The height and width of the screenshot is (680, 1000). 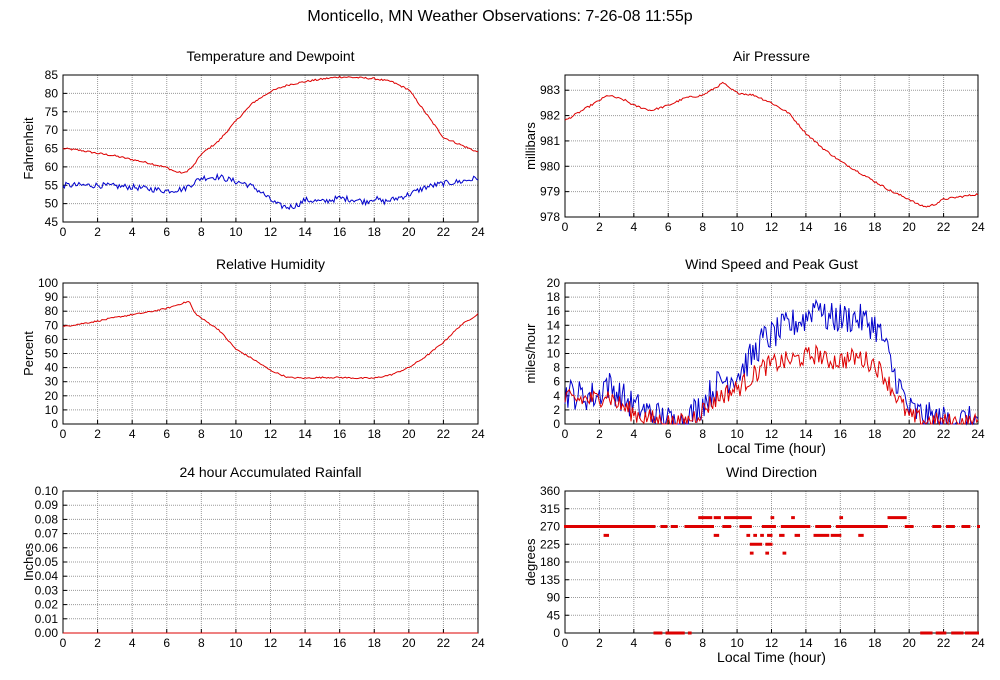 I want to click on y-tick-label: 0.06, so click(x=47, y=548).